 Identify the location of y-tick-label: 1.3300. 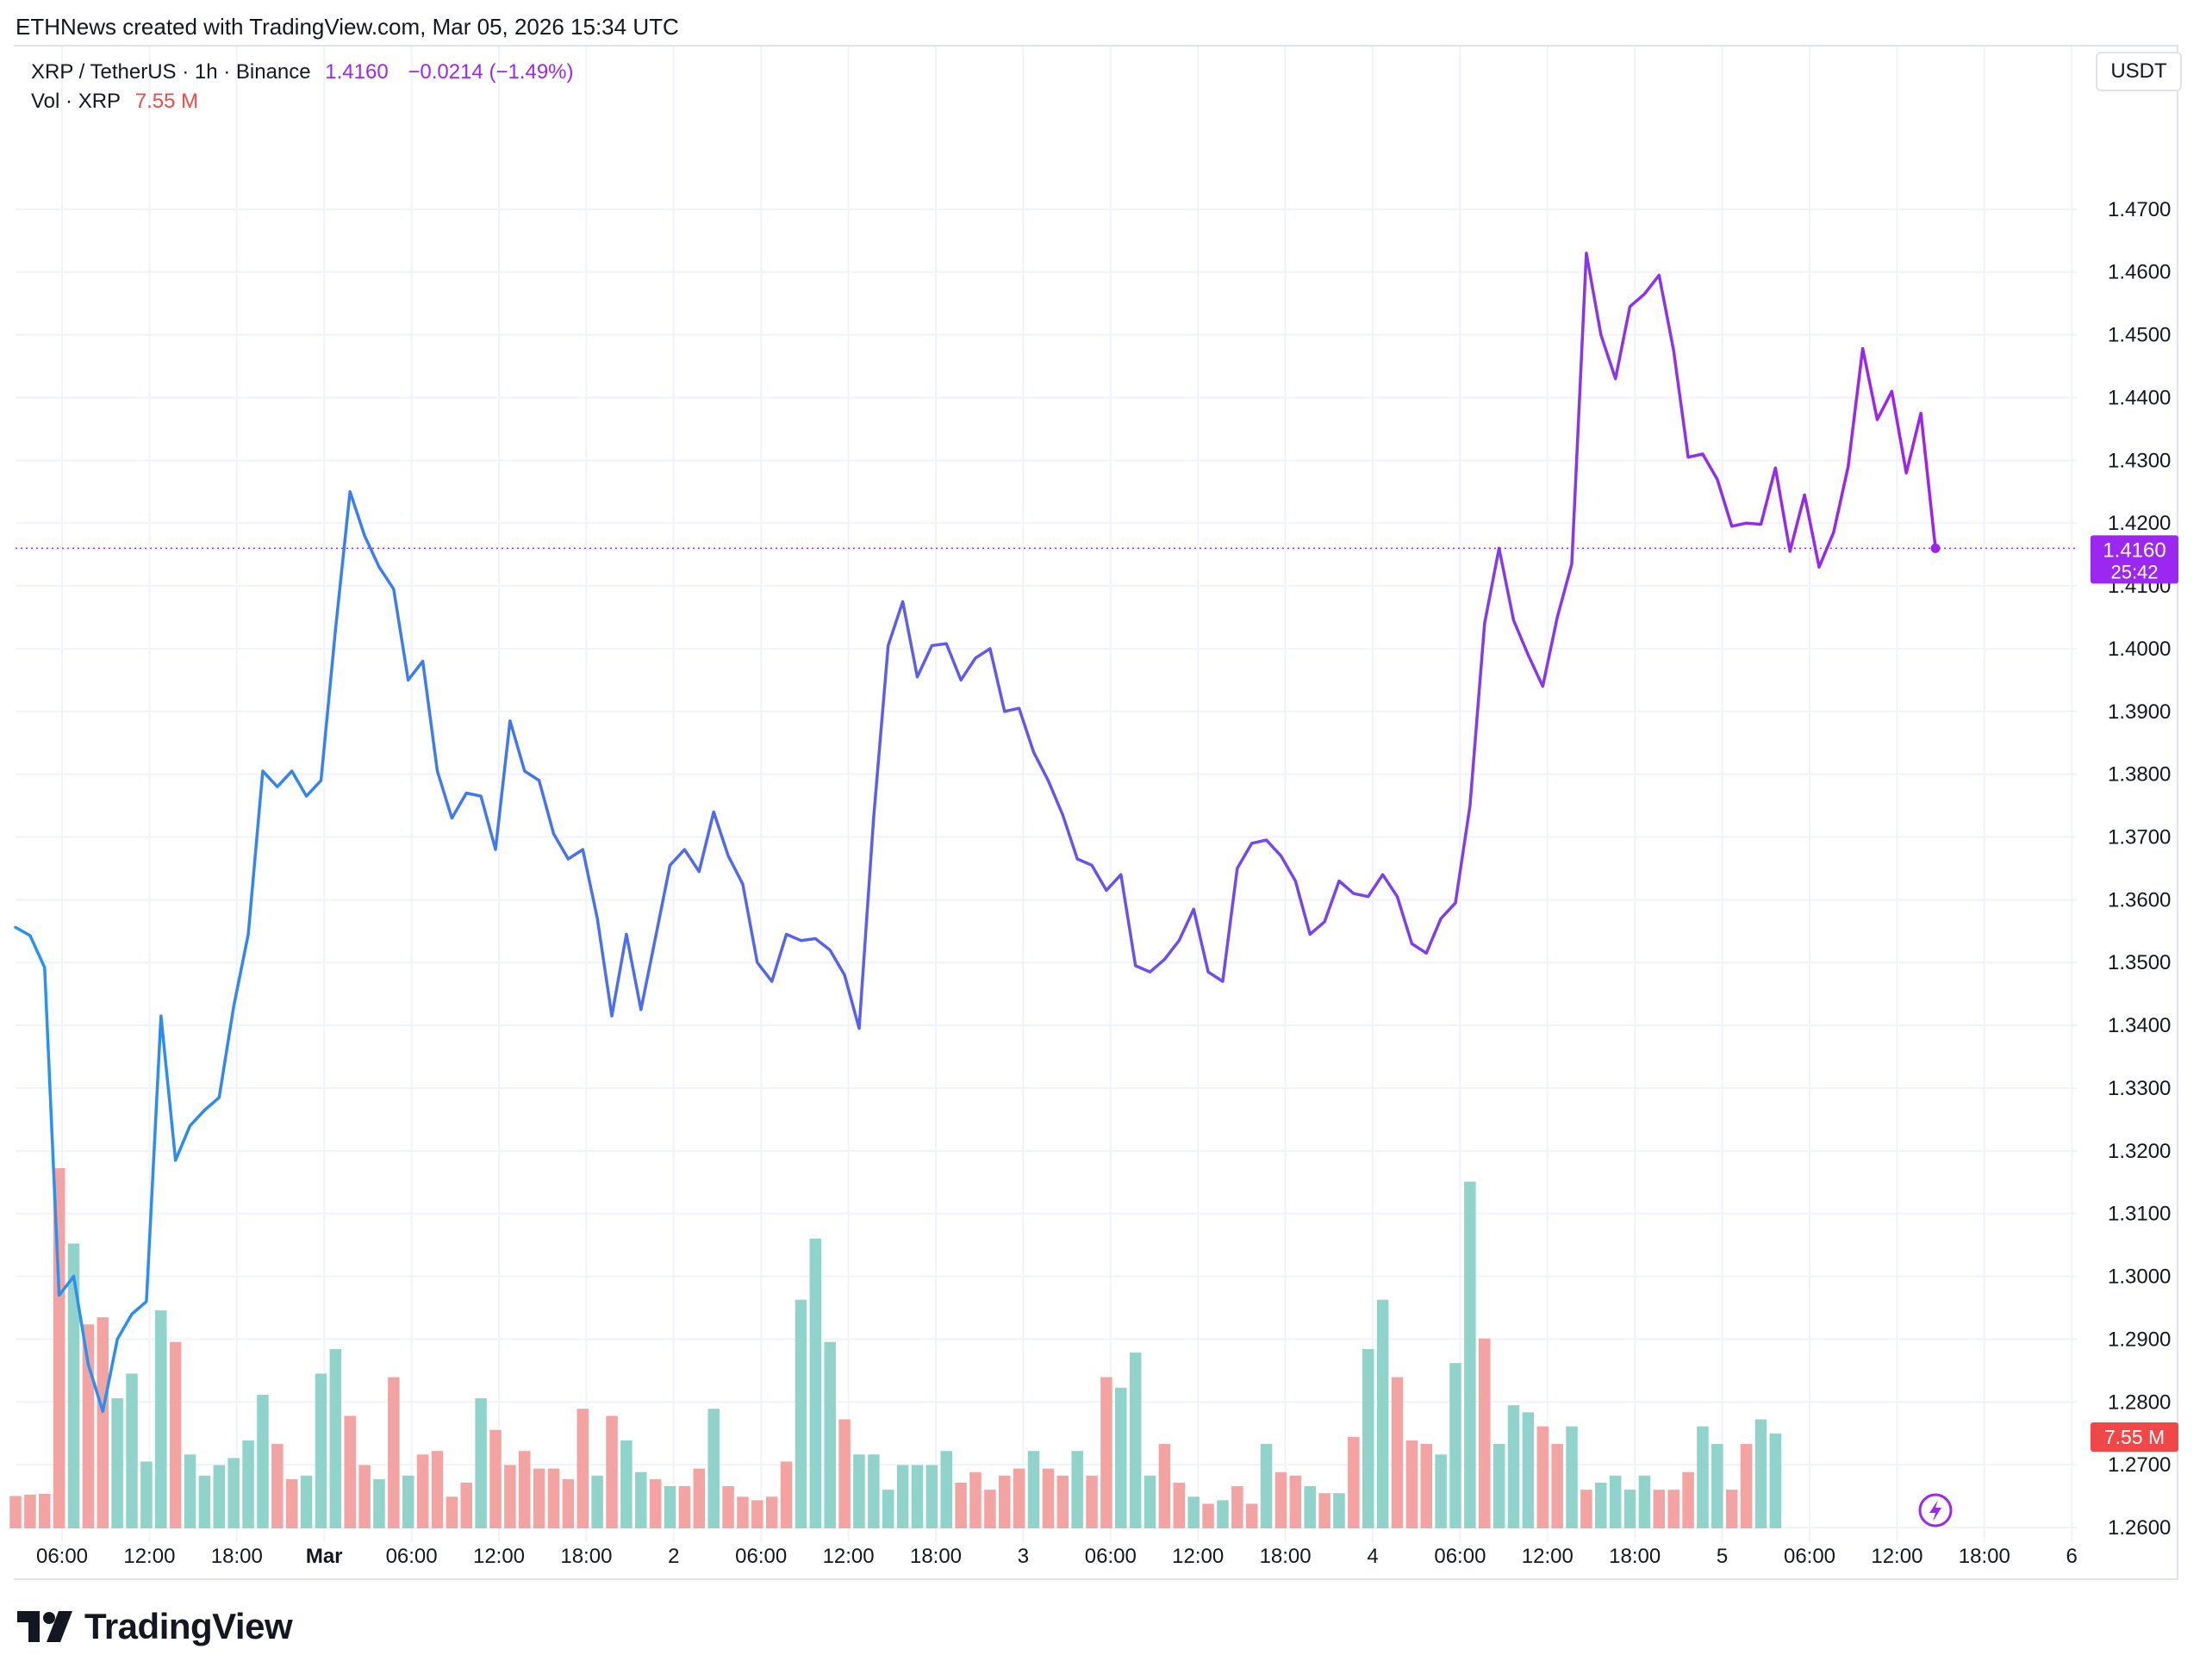
(2139, 1088).